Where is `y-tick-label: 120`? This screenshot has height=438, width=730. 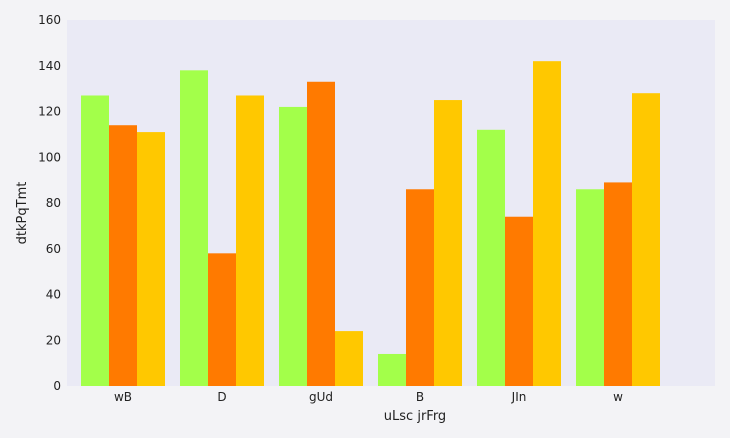
y-tick-label: 120 is located at coordinates (49, 112).